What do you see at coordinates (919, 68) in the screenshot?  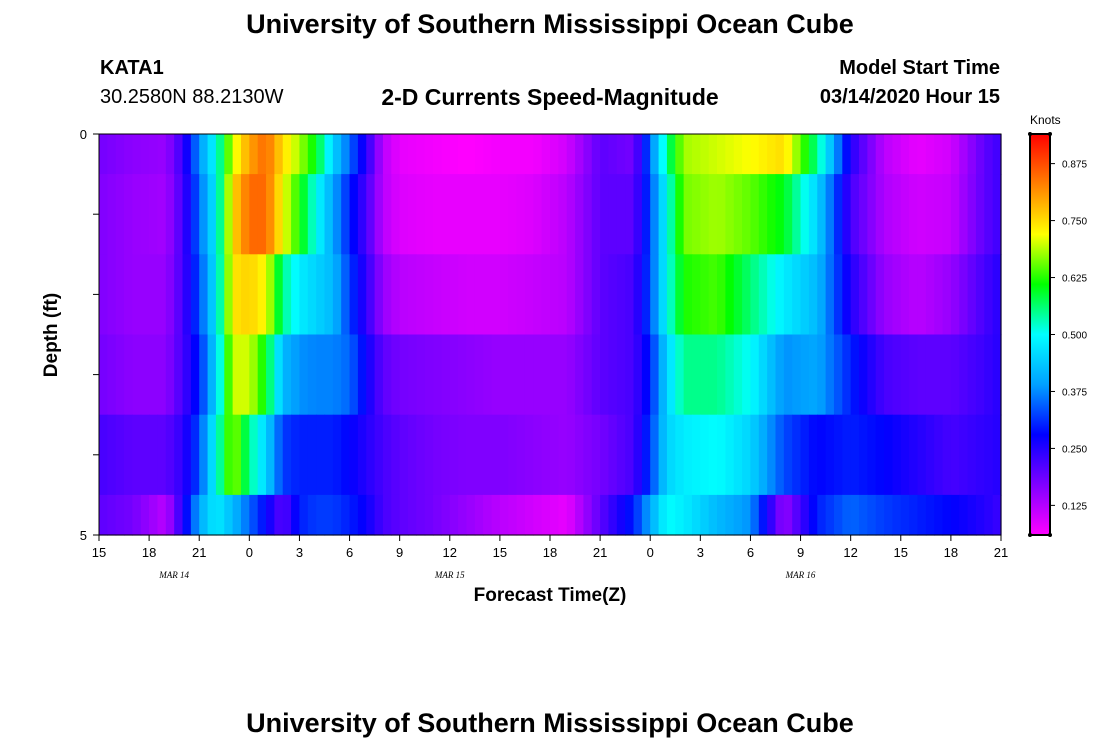 I see `model-start-label: Model Start Time` at bounding box center [919, 68].